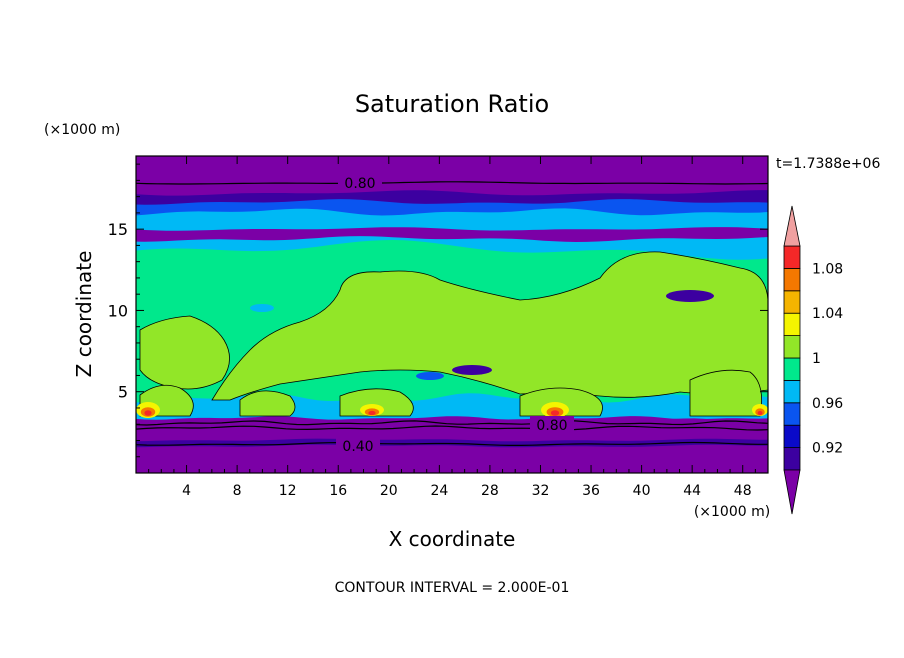  I want to click on contour-interval-note: CONTOUR INTERVAL = 2.000E-01, so click(452, 588).